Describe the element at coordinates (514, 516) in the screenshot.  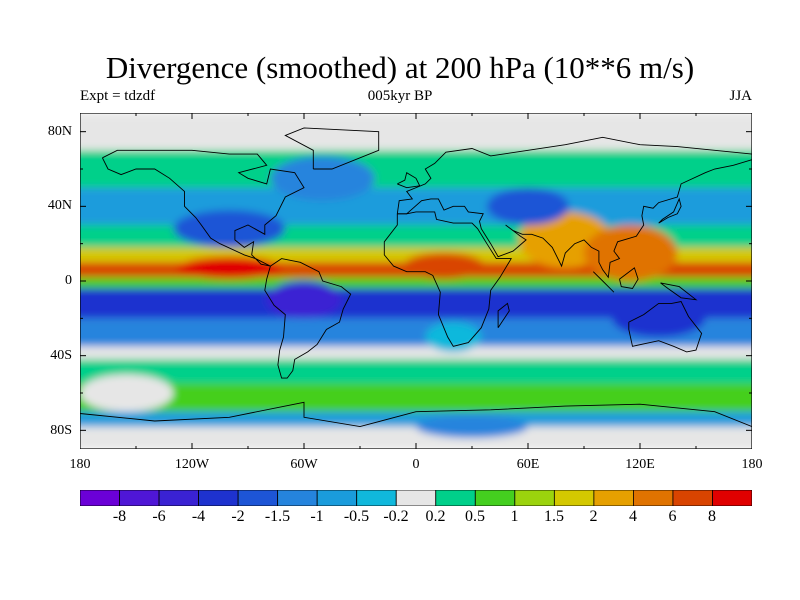
I see `colorbar-label: 1` at that location.